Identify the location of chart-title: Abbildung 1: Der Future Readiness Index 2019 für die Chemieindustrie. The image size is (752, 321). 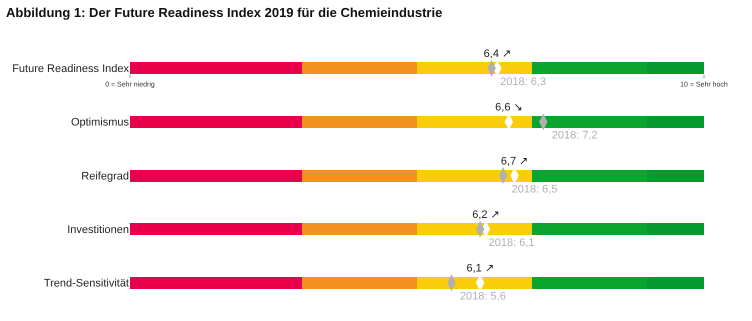
(224, 12).